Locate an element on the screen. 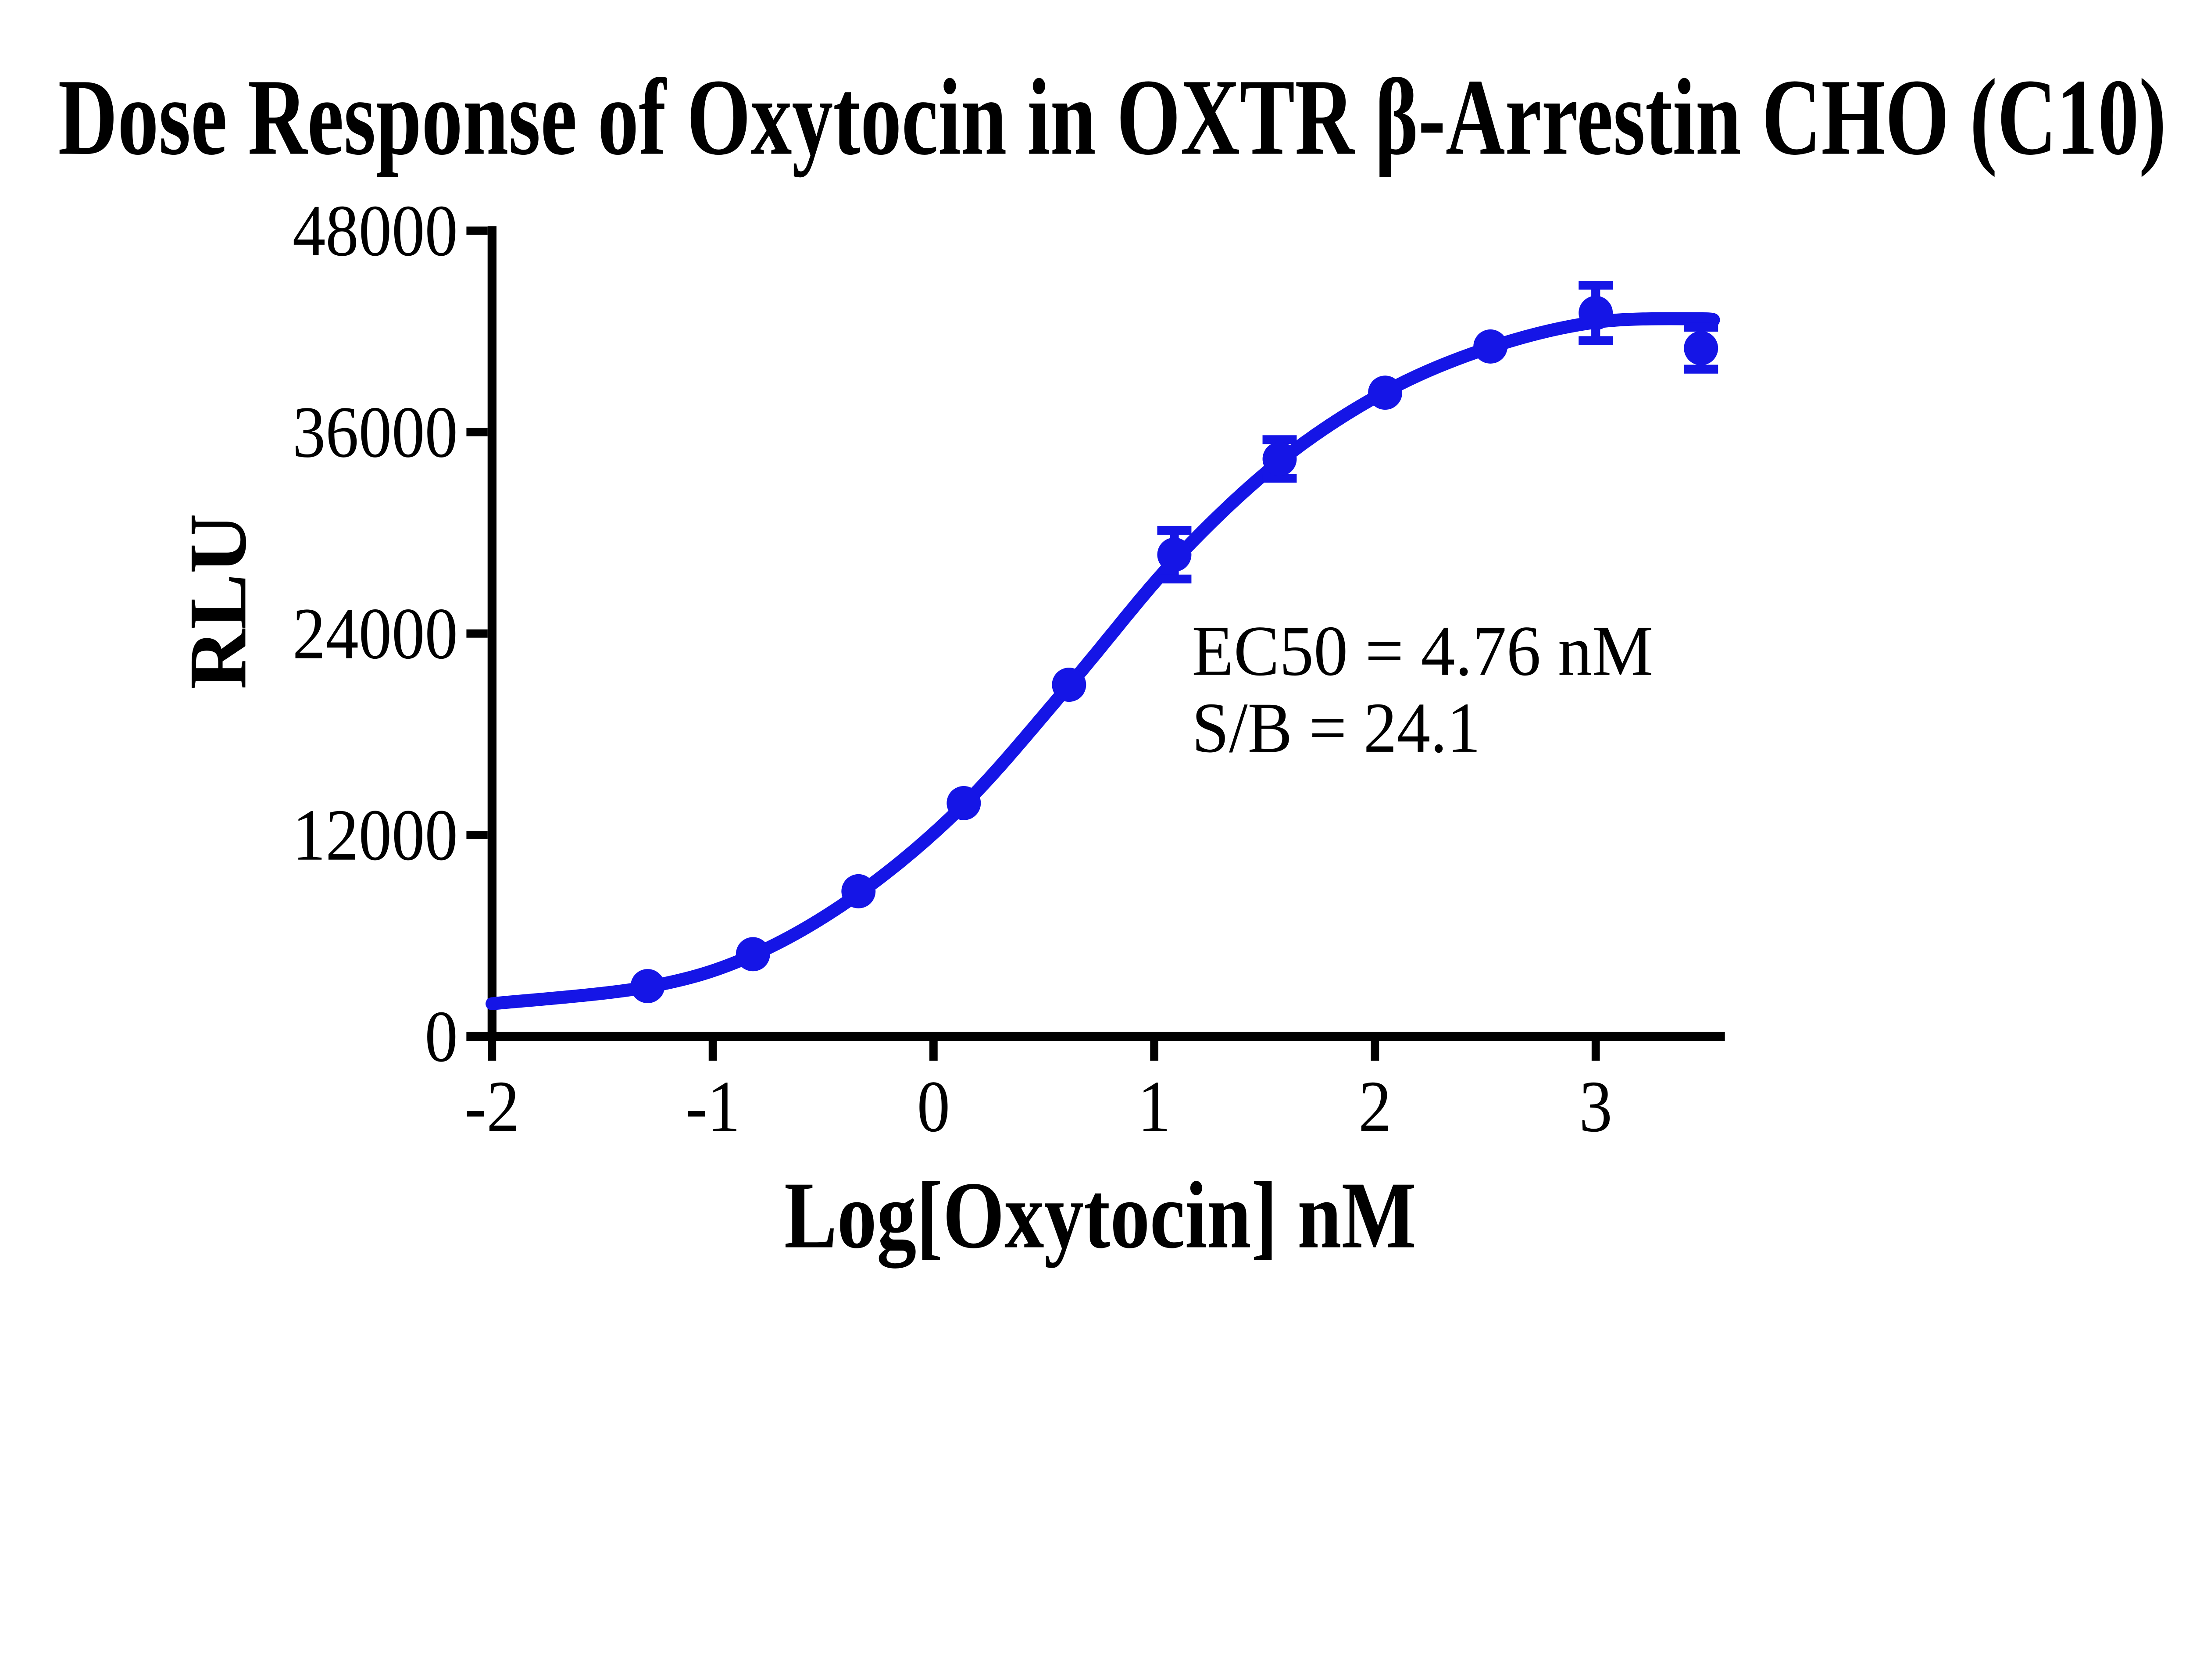 The image size is (2193, 1680). y-tick-label: 36000 is located at coordinates (375, 432).